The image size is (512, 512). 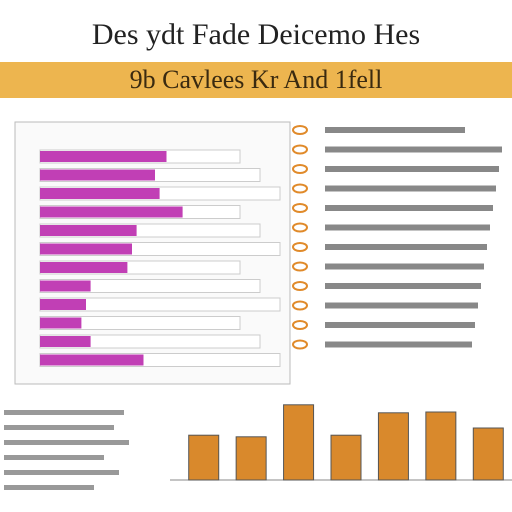 I want to click on title: Des ydt Fade Deicemo Hes, so click(x=256, y=34).